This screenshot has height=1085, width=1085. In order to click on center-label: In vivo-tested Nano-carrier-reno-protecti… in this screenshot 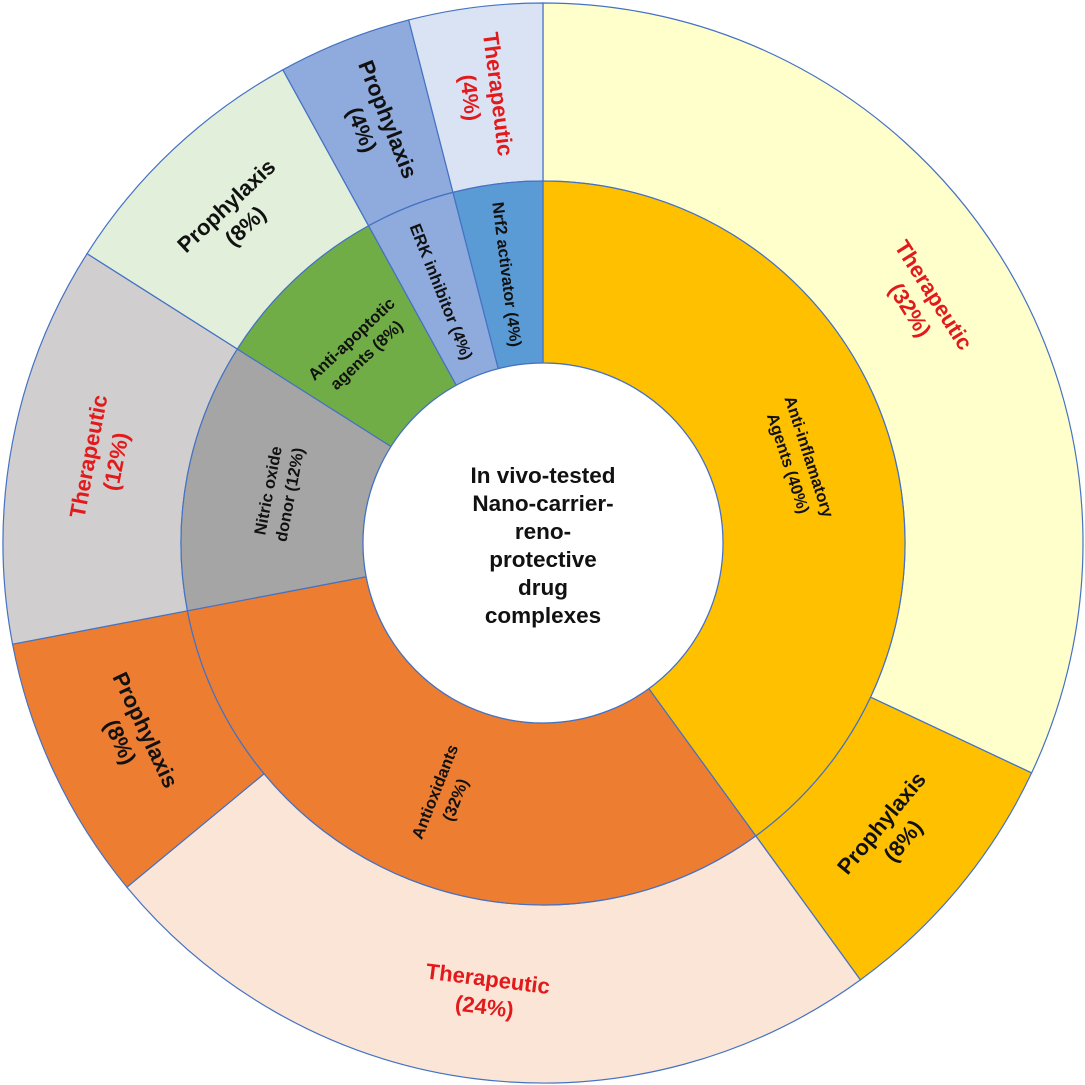, I will do `click(542, 545)`.